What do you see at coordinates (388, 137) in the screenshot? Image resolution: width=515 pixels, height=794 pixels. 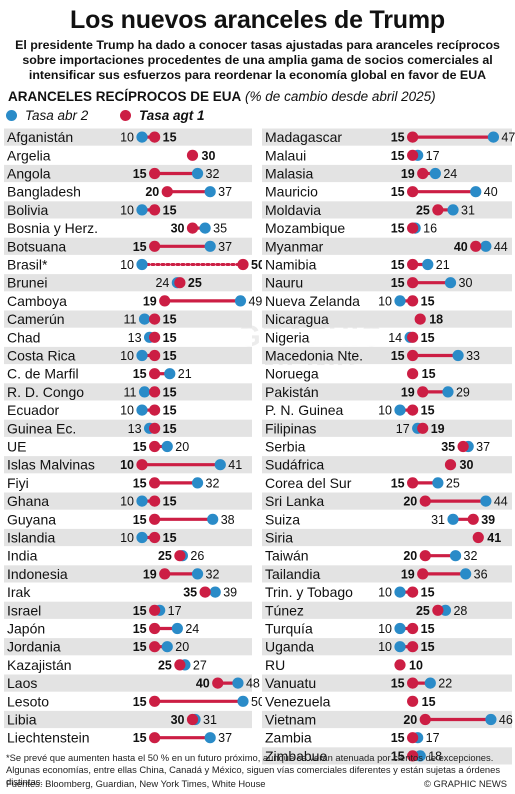 I see `row-Madagascar: Madagascar 15 47` at bounding box center [388, 137].